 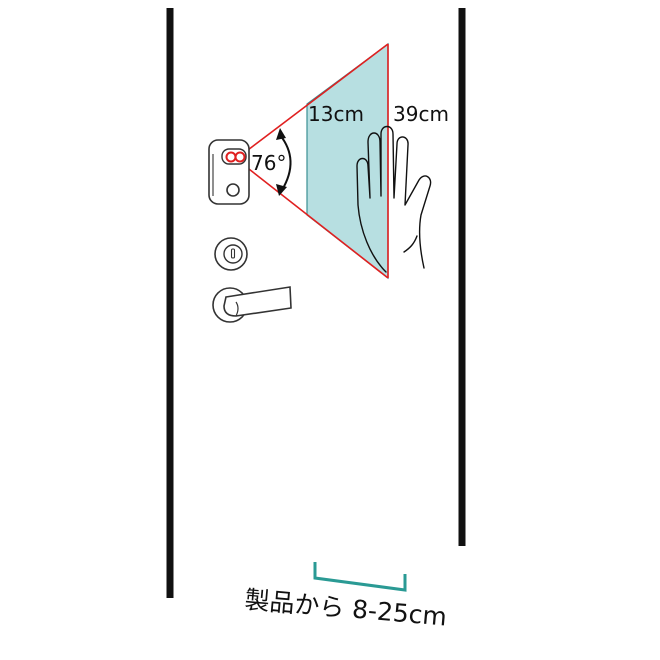 I want to click on range-caption: 製品から 8-25cm, so click(x=345, y=608).